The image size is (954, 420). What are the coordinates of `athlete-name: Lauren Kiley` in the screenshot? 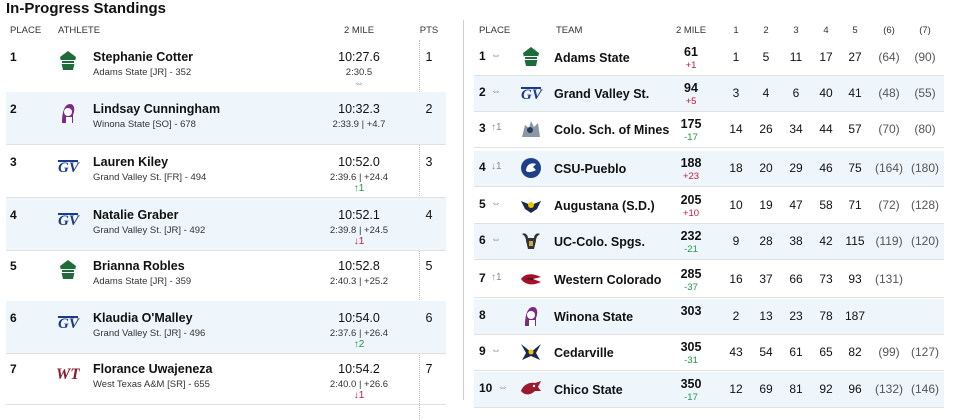 It's located at (131, 162).